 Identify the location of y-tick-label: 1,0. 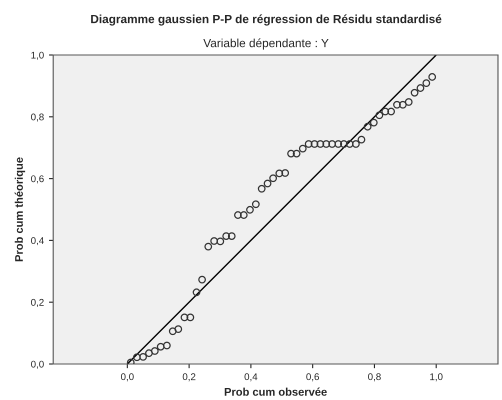
(37, 56).